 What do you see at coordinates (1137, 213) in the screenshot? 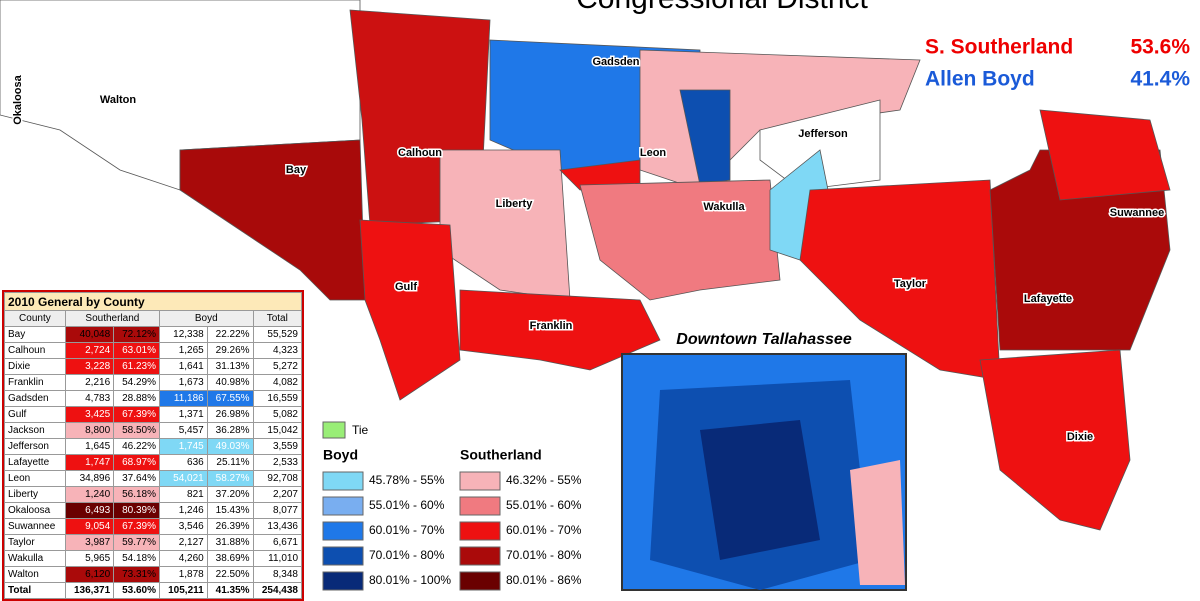
I see `county-label: Suwannee` at bounding box center [1137, 213].